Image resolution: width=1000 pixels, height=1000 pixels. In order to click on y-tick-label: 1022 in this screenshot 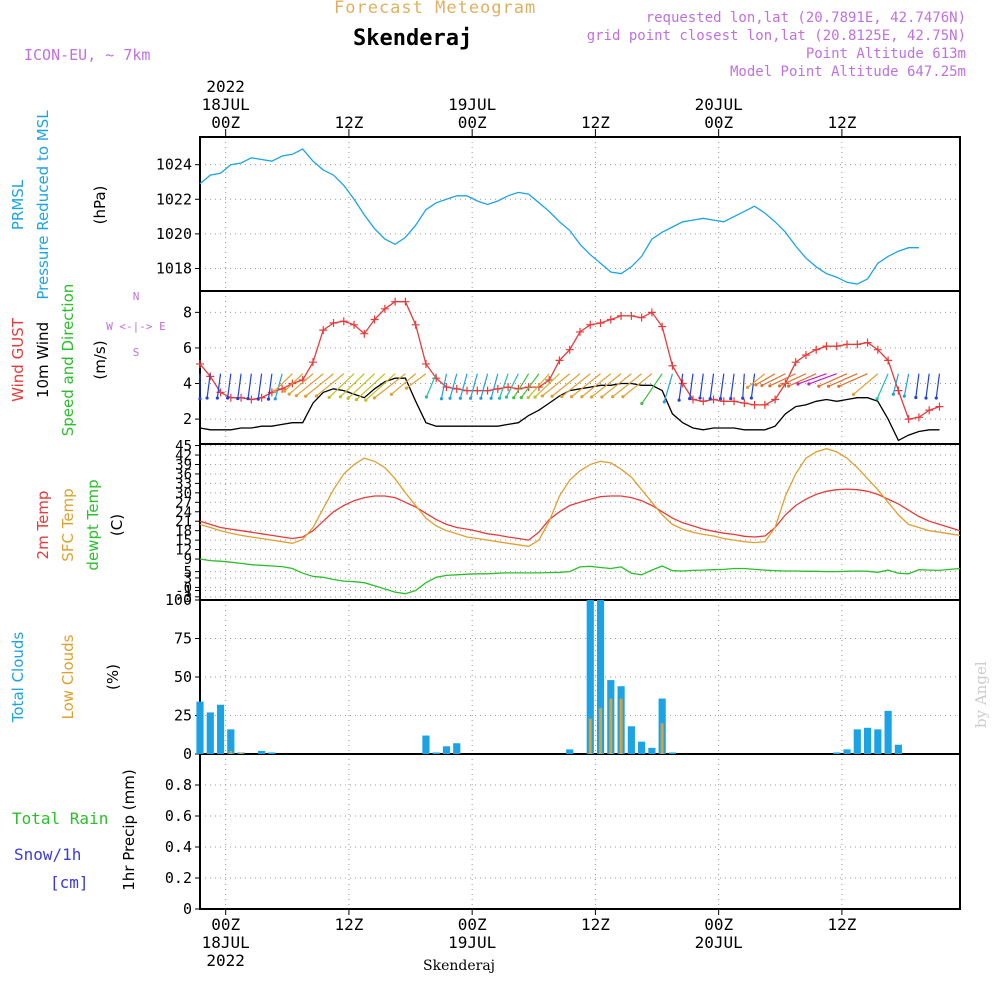, I will do `click(174, 199)`.